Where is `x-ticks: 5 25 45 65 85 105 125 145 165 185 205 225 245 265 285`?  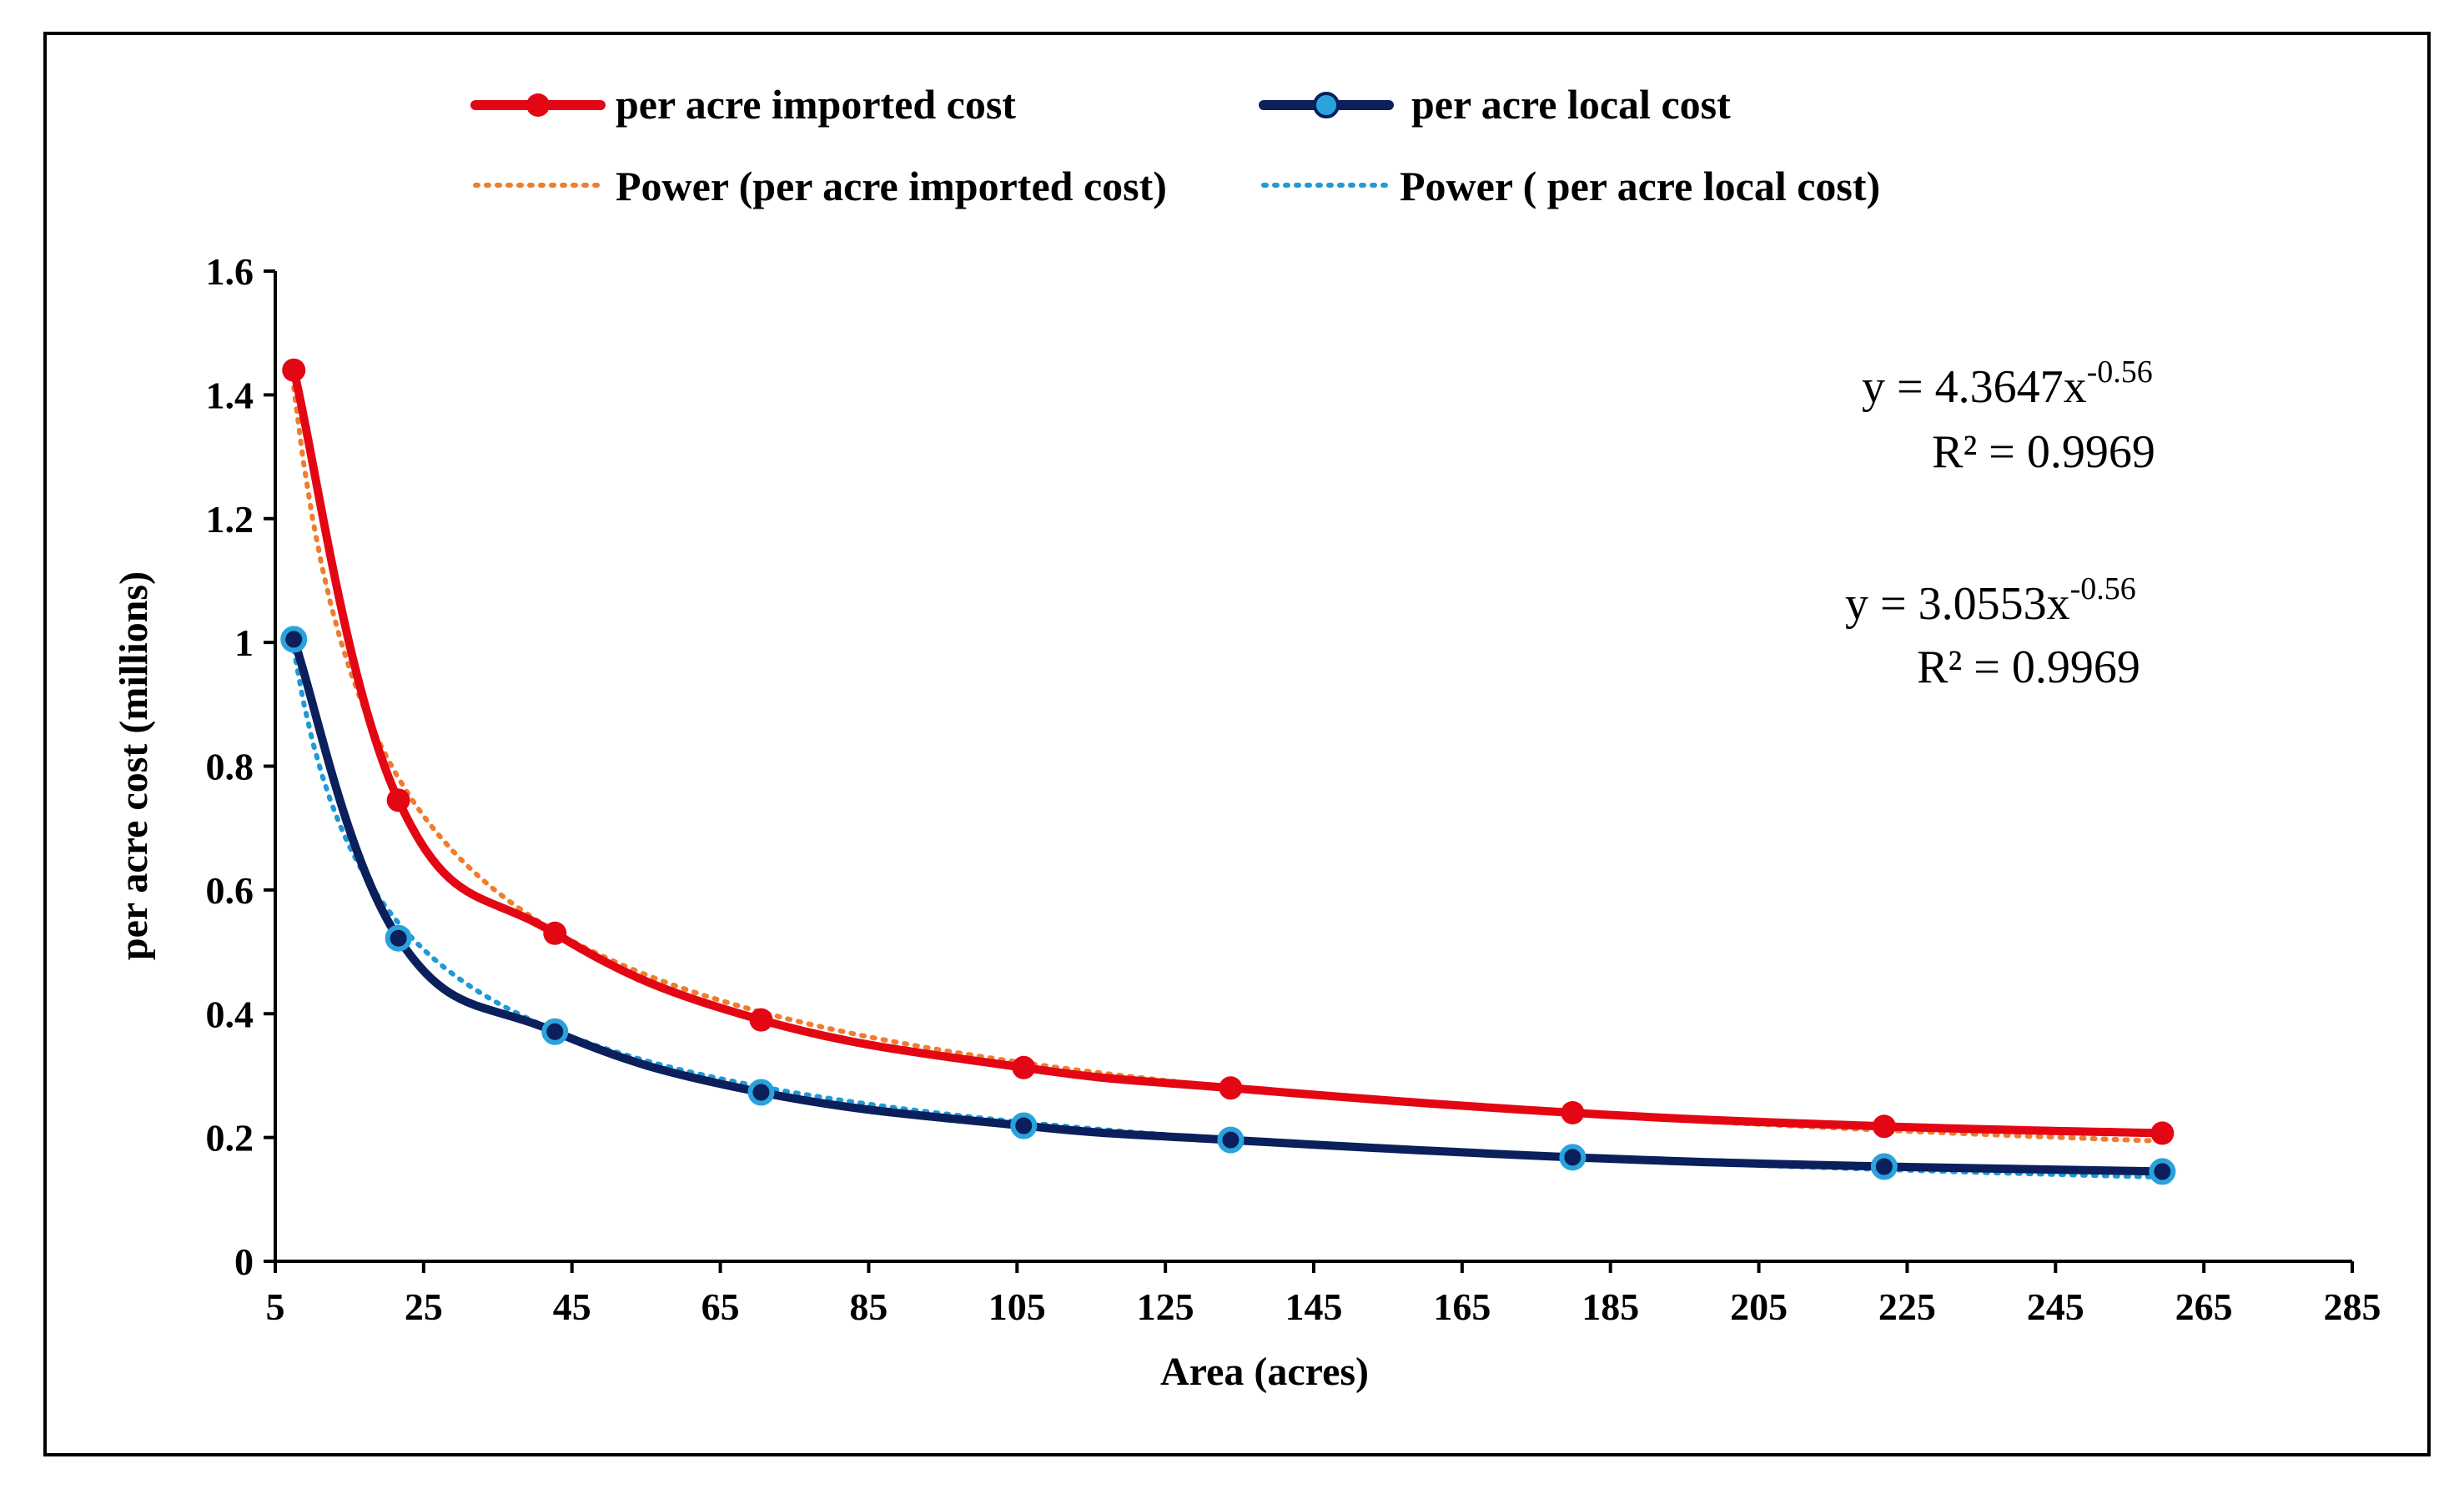 x-ticks: 5 25 45 65 85 105 125 145 165 185 205 225 245 265 285 is located at coordinates (1323, 1294).